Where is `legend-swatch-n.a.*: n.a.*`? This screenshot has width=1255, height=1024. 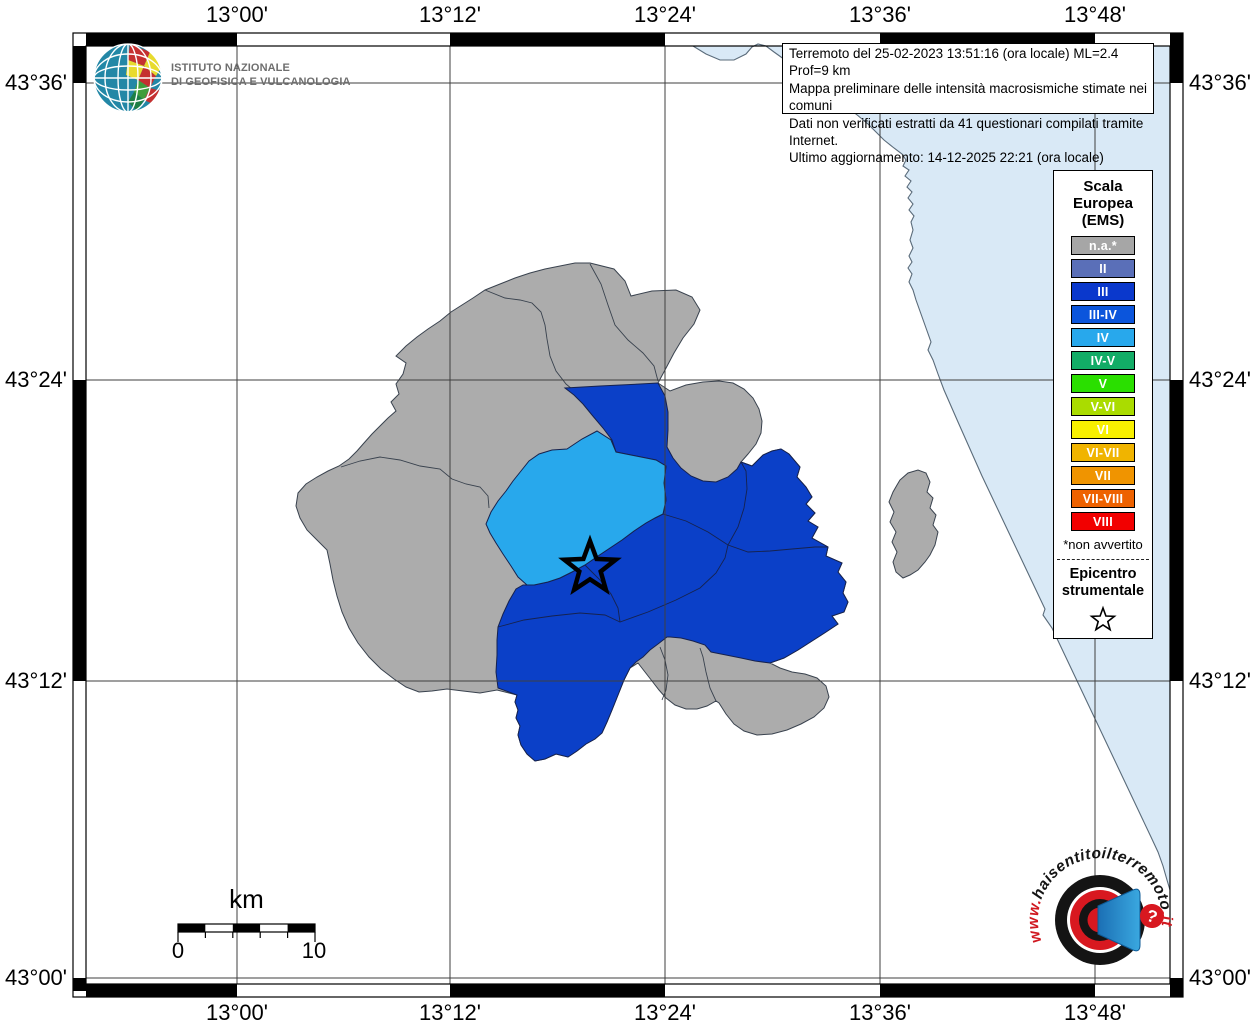
legend-swatch-n.a.*: n.a.* is located at coordinates (1103, 245).